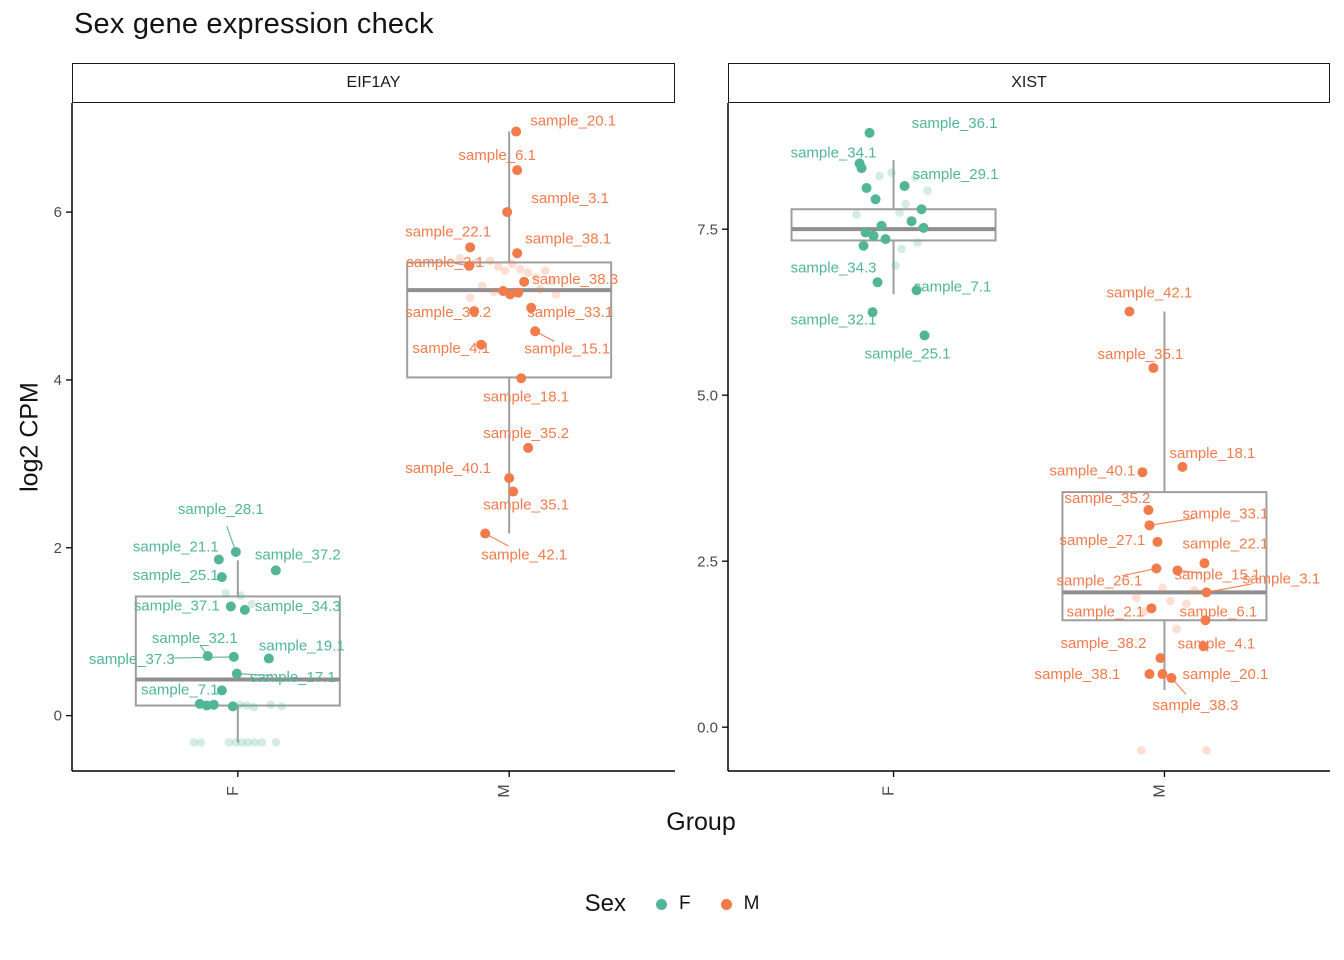 The height and width of the screenshot is (960, 1344). I want to click on point-label: sample_32.1, so click(195, 638).